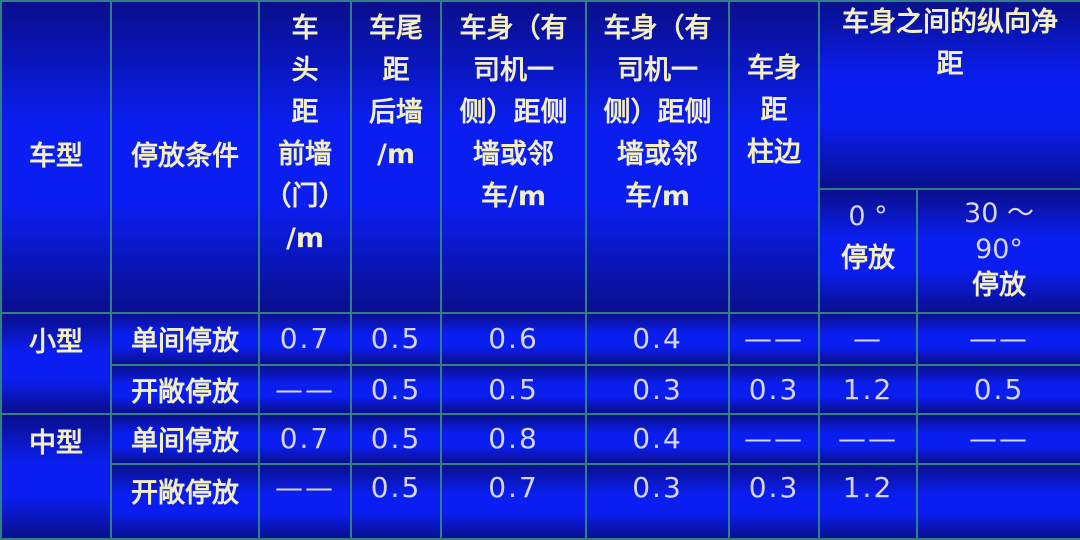 This screenshot has height=540, width=1080. I want to click on header-front-distance: 车 头 距 前墙 （门） /m, so click(305, 157).